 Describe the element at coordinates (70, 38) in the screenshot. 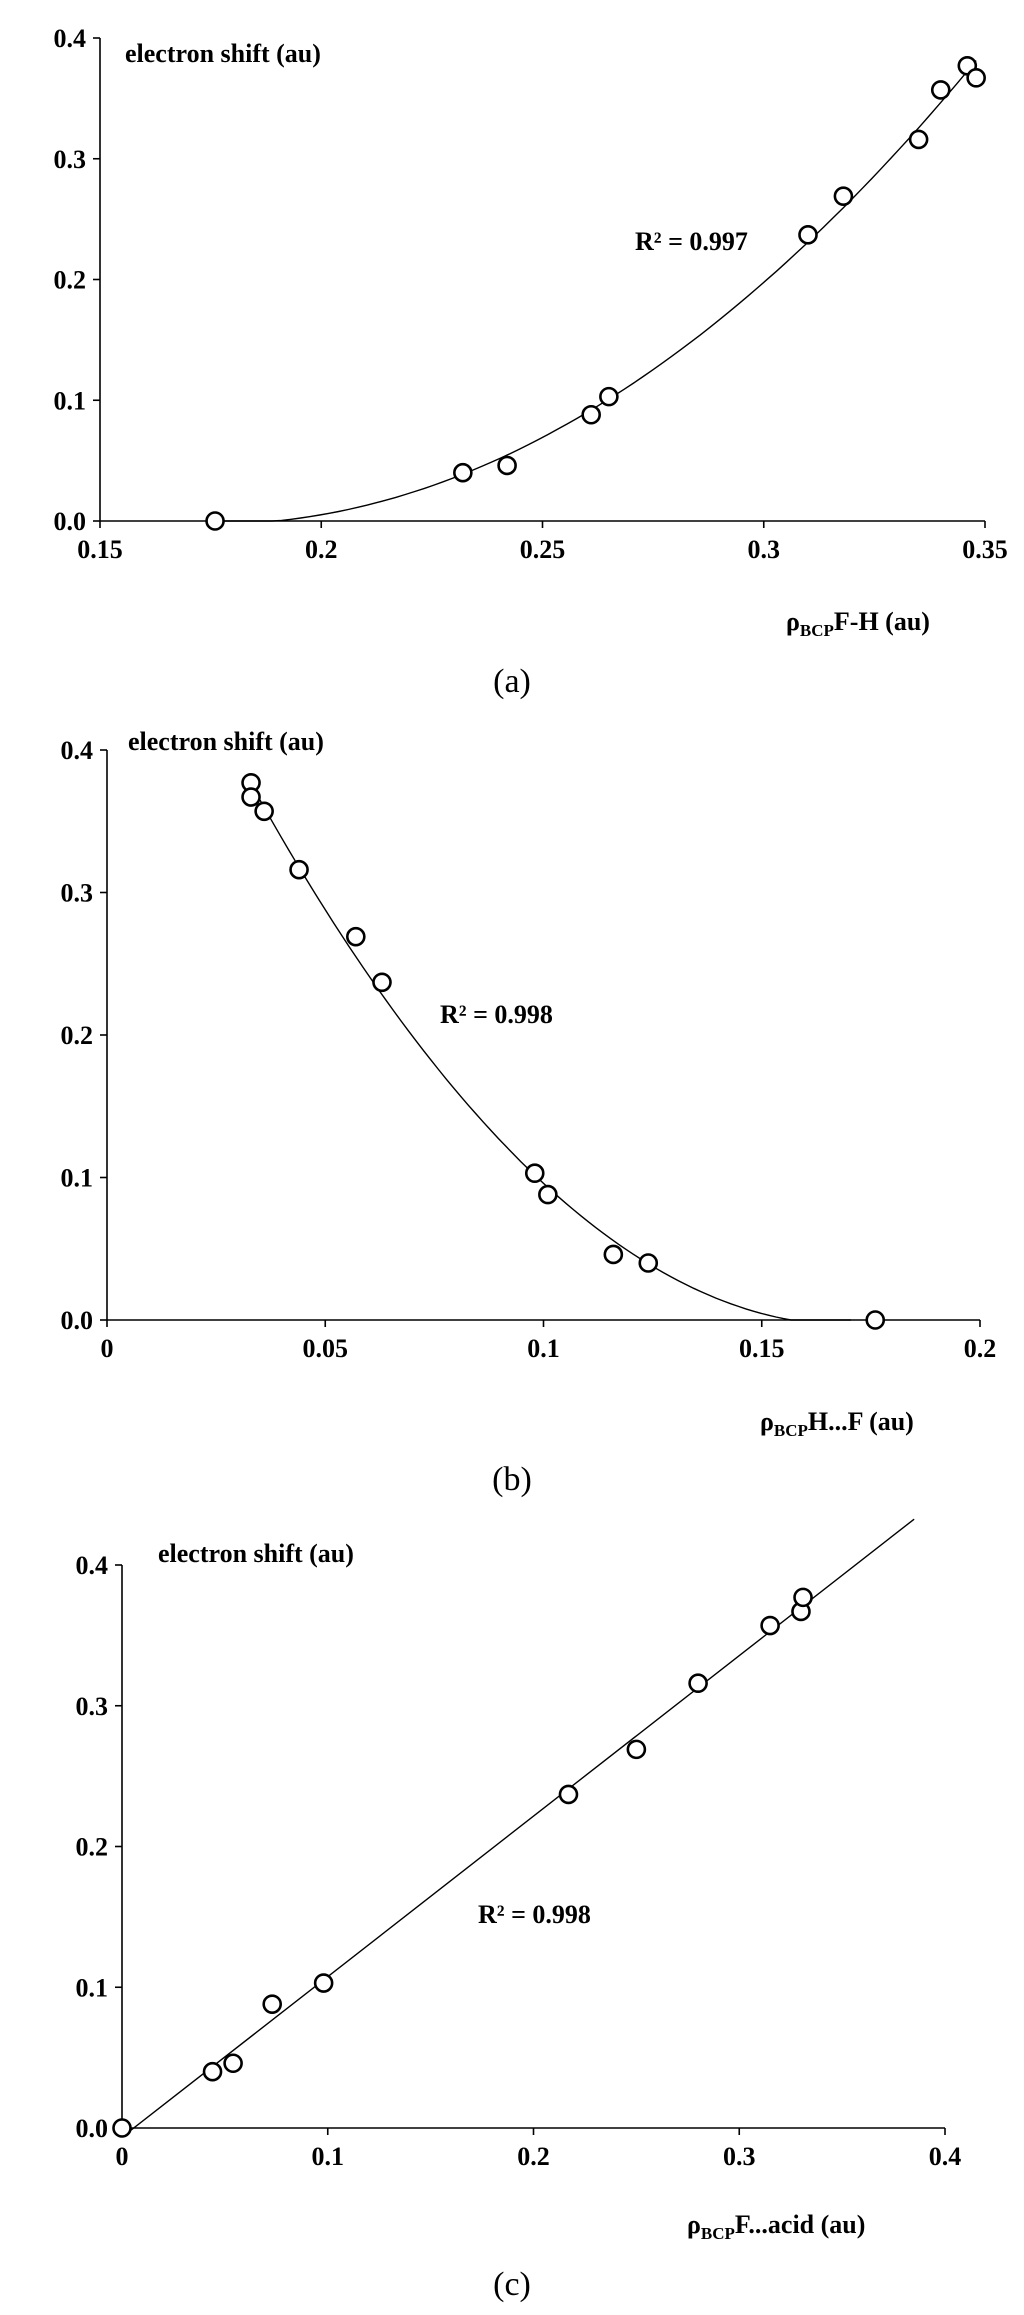

I see `panel-a-y-tick-label: 0.4` at that location.